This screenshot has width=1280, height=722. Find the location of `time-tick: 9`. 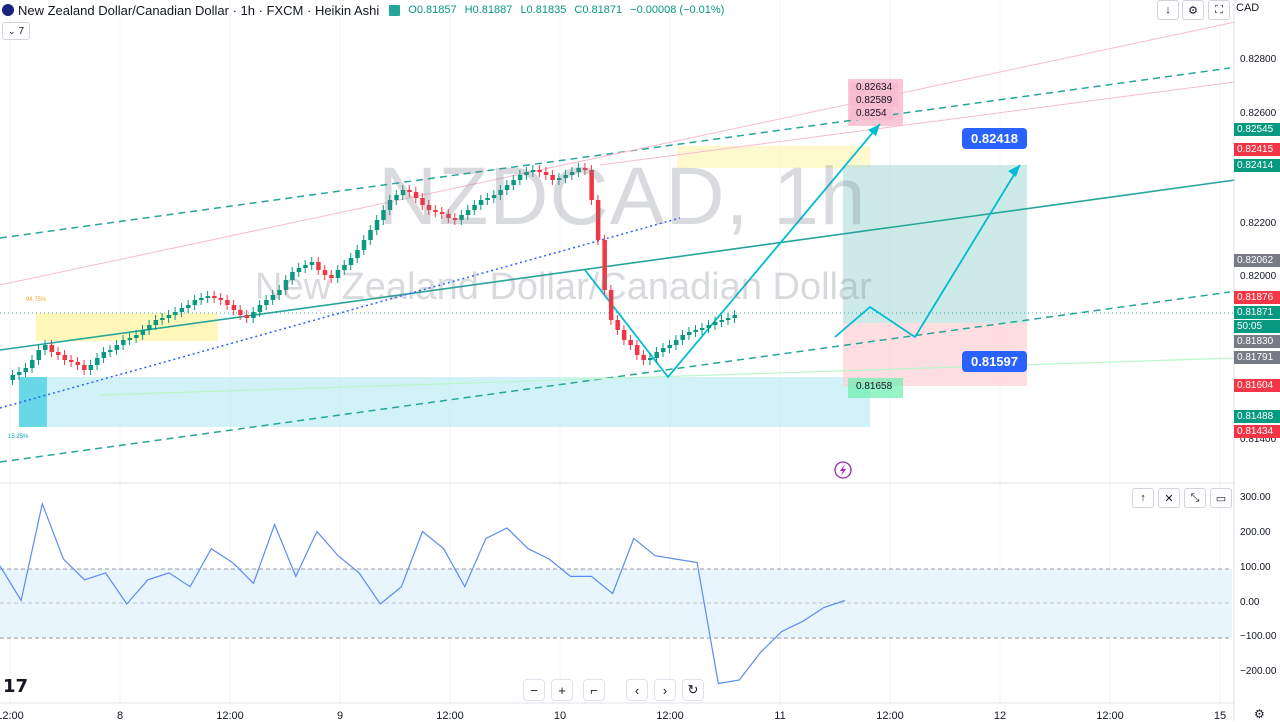

time-tick: 9 is located at coordinates (340, 716).